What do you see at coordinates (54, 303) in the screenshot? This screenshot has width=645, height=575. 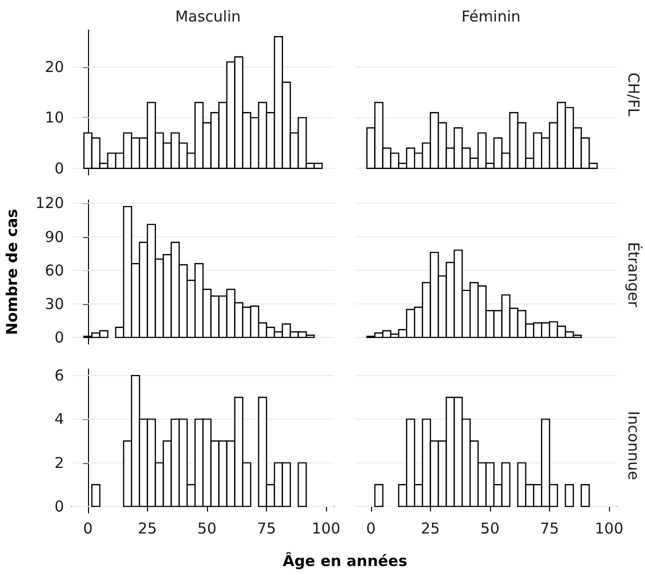 I see `y-tick-label: 30` at bounding box center [54, 303].